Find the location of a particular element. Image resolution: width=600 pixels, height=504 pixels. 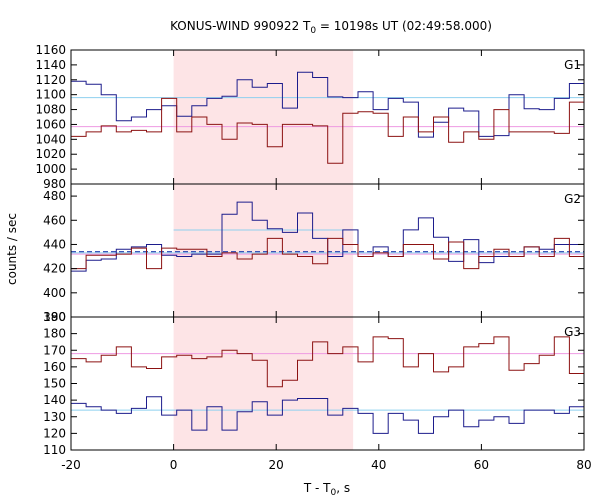

y-tick-label: 460 is located at coordinates (54, 220).